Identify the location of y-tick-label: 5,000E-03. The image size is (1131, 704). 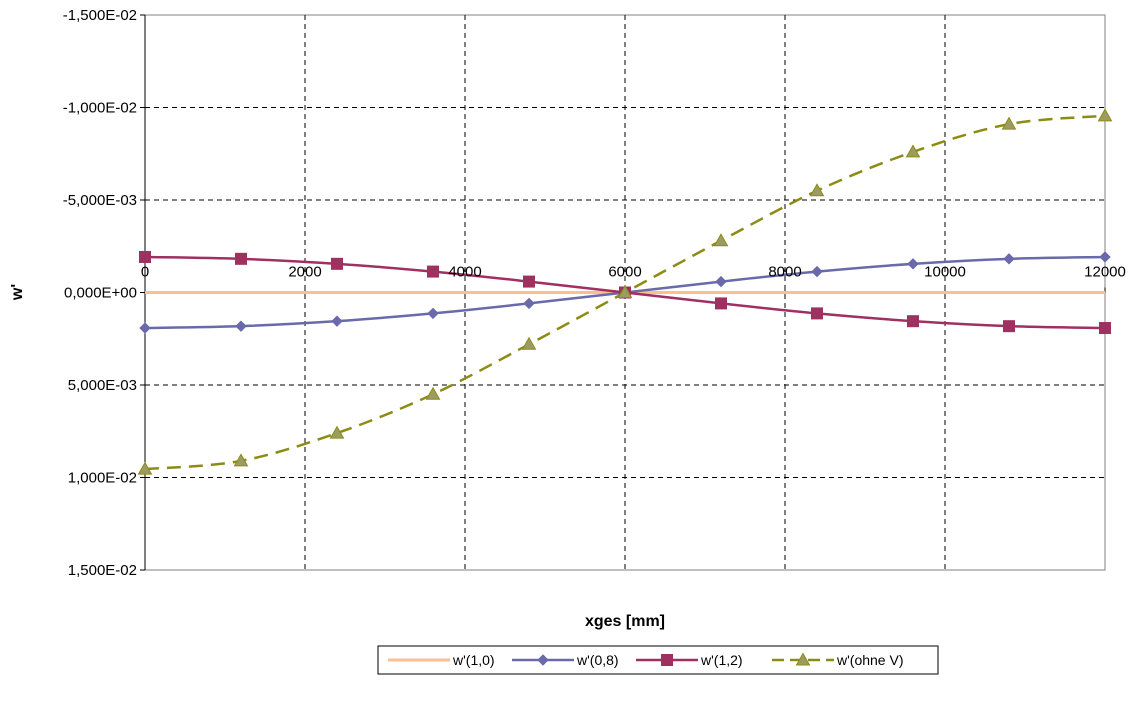
(102, 385).